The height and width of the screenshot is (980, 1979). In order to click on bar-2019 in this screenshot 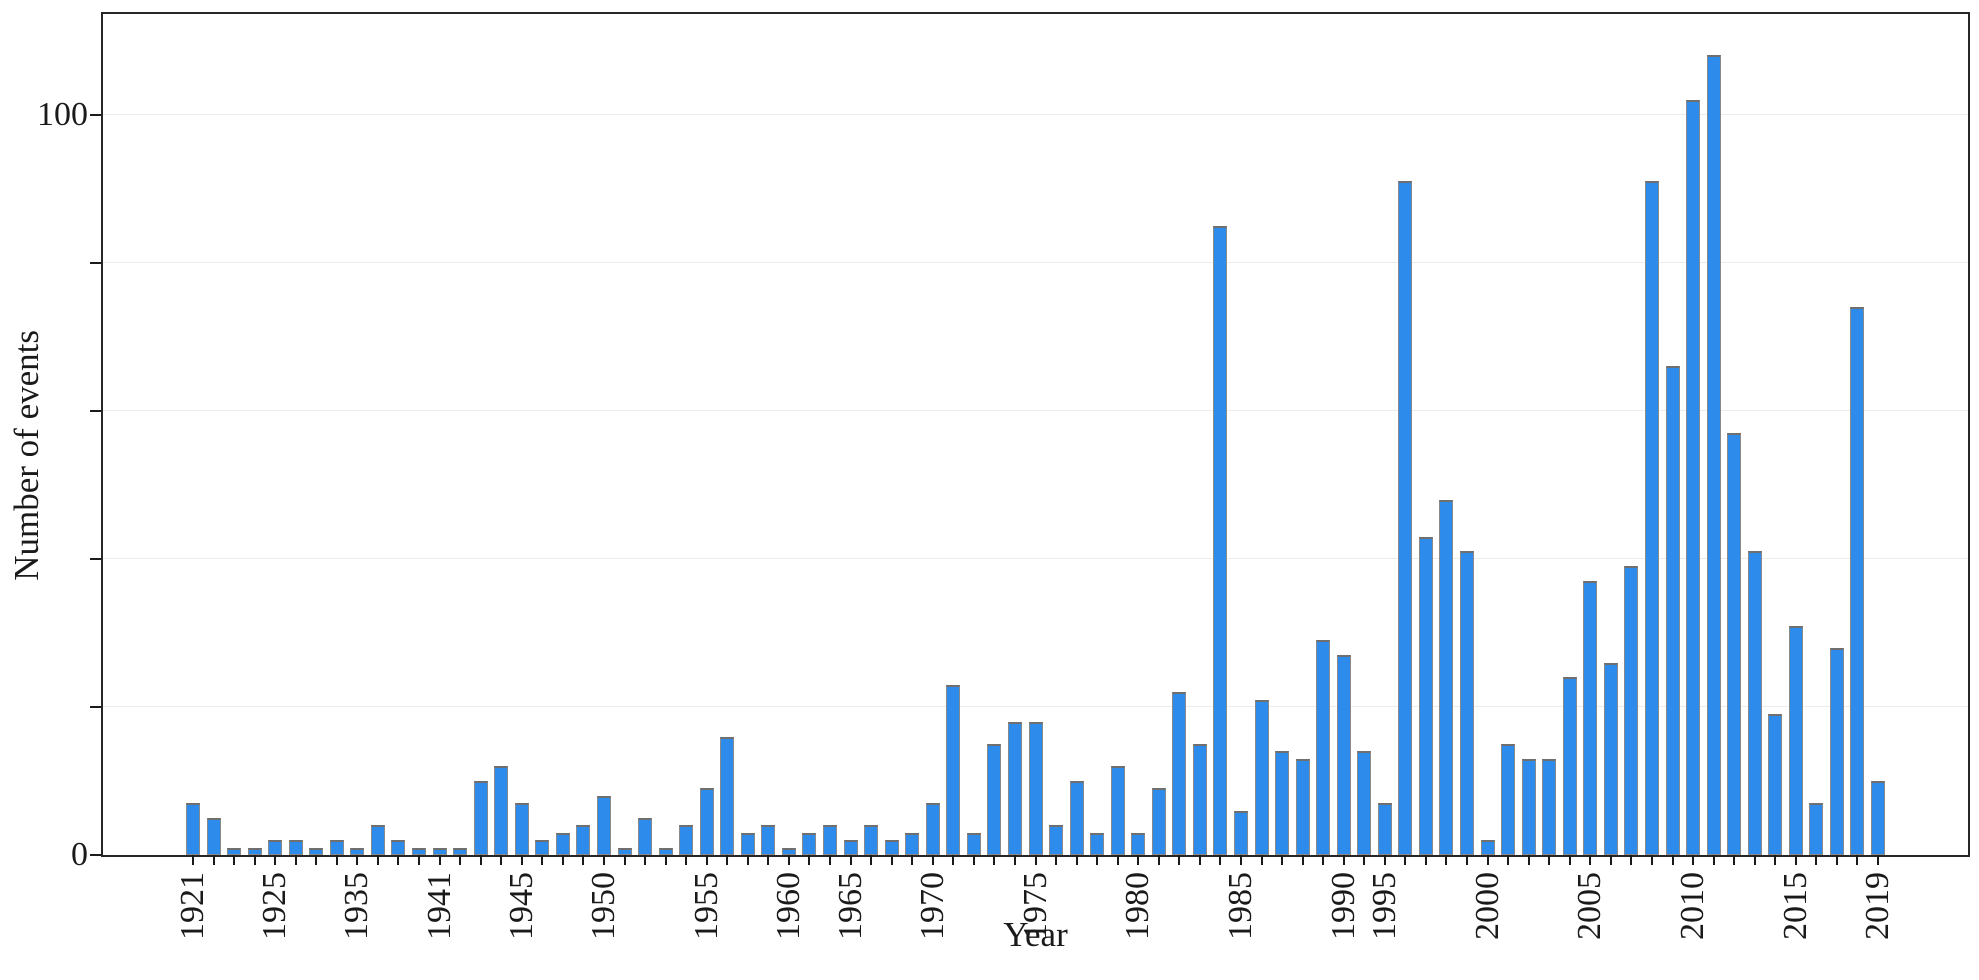, I will do `click(1878, 817)`.